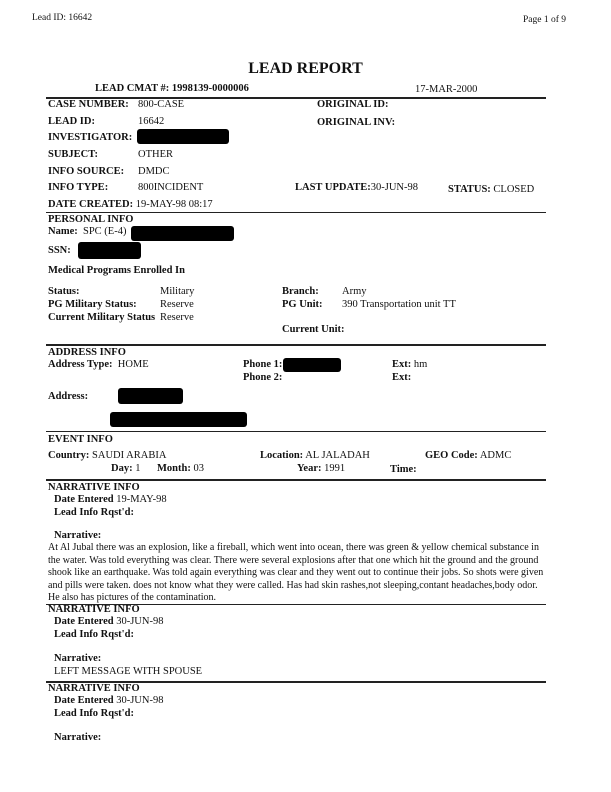 The width and height of the screenshot is (611, 792). I want to click on pg-unit: 390 Transportation unit TT, so click(399, 304).